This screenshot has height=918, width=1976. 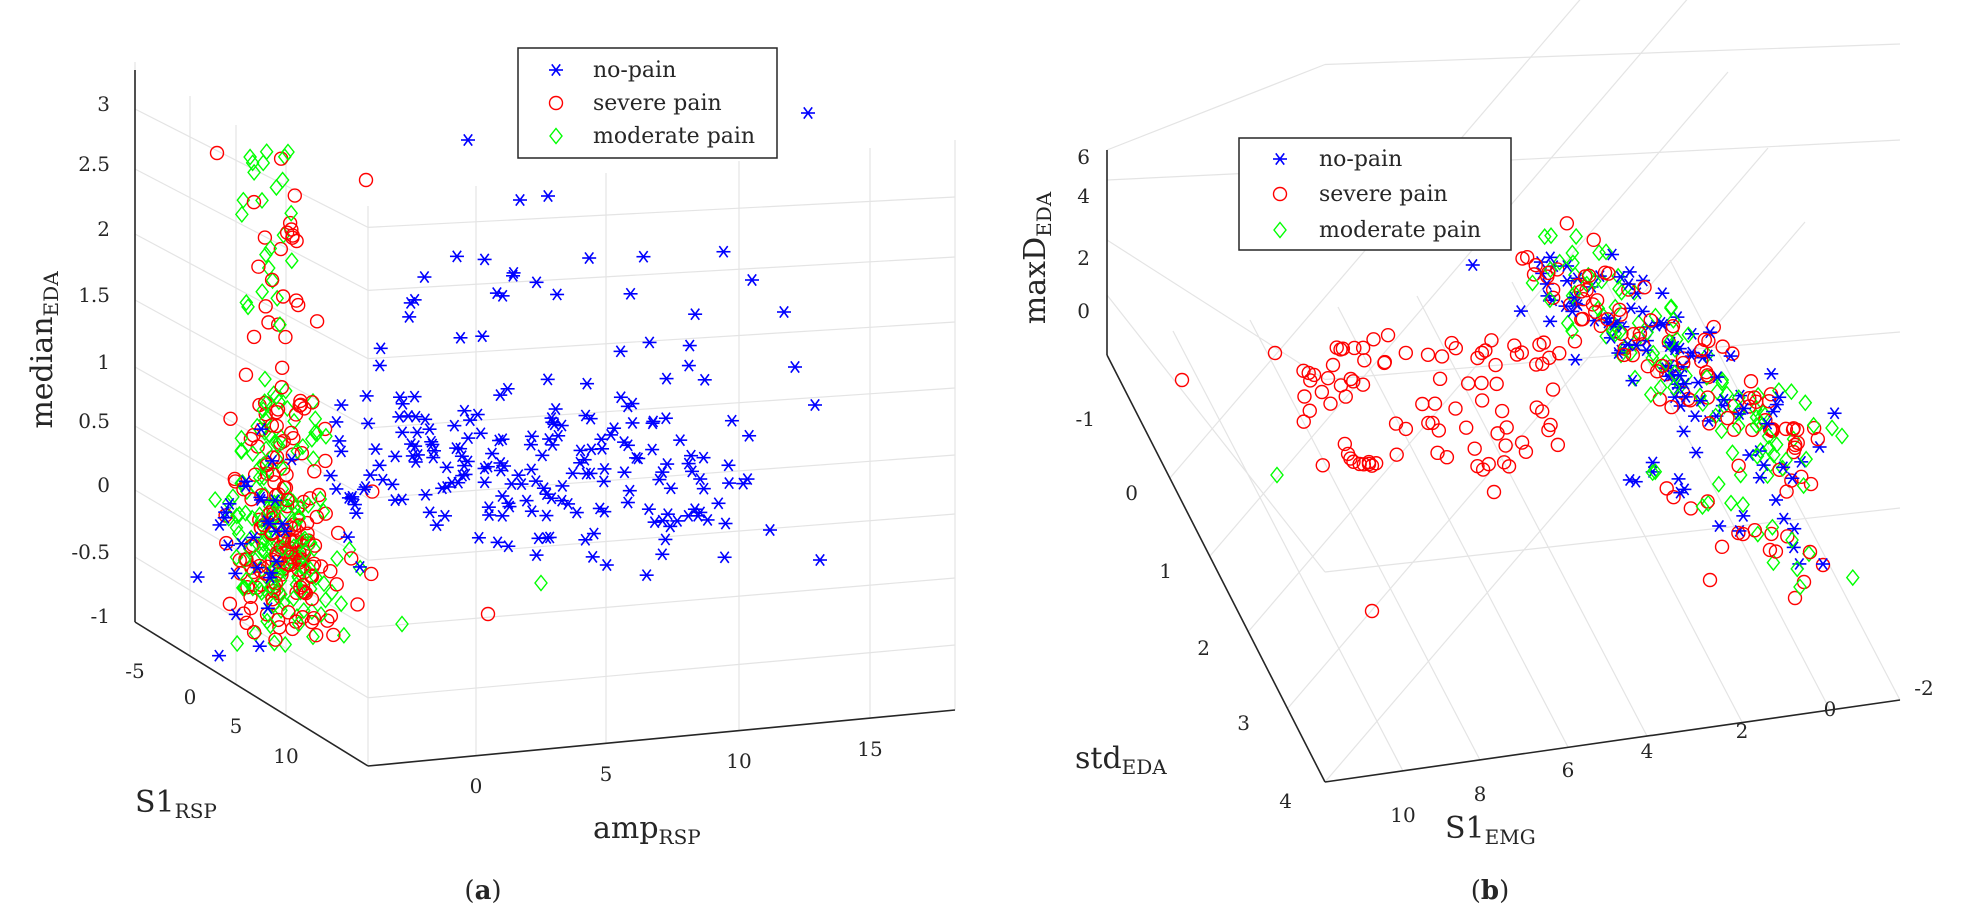 I want to click on y-tick: 0, so click(x=1131, y=493).